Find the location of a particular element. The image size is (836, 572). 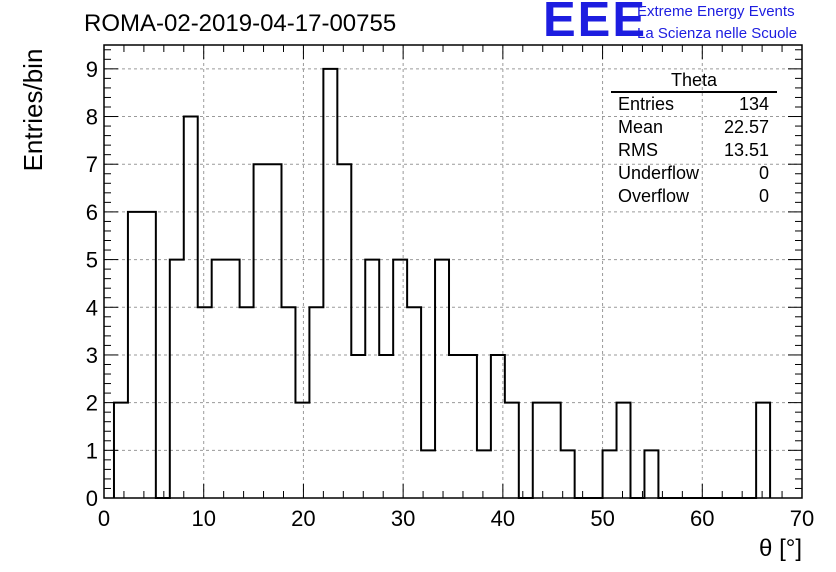

x-tick-label: 50 is located at coordinates (602, 518).